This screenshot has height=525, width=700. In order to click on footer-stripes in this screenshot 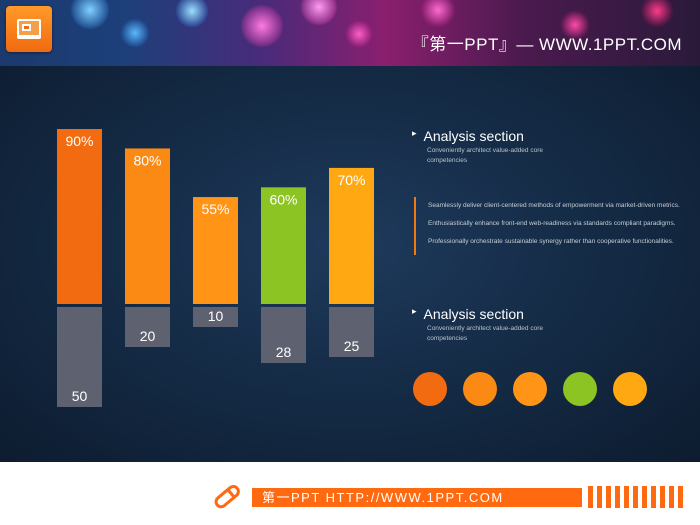, I will do `click(637, 497)`.